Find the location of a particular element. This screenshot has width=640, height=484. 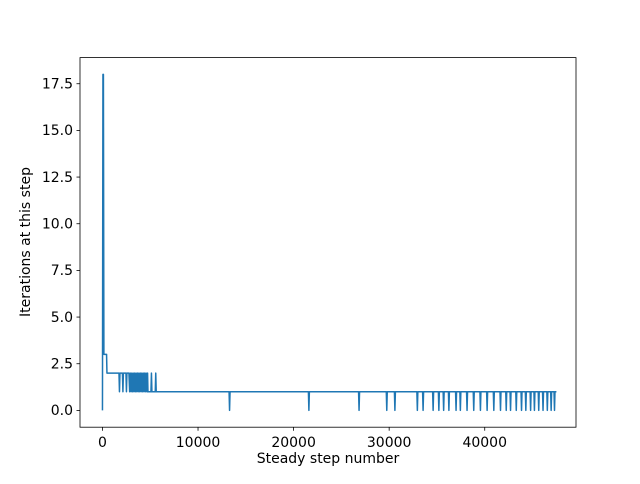

y-tick-label: 5.0 is located at coordinates (62, 318).